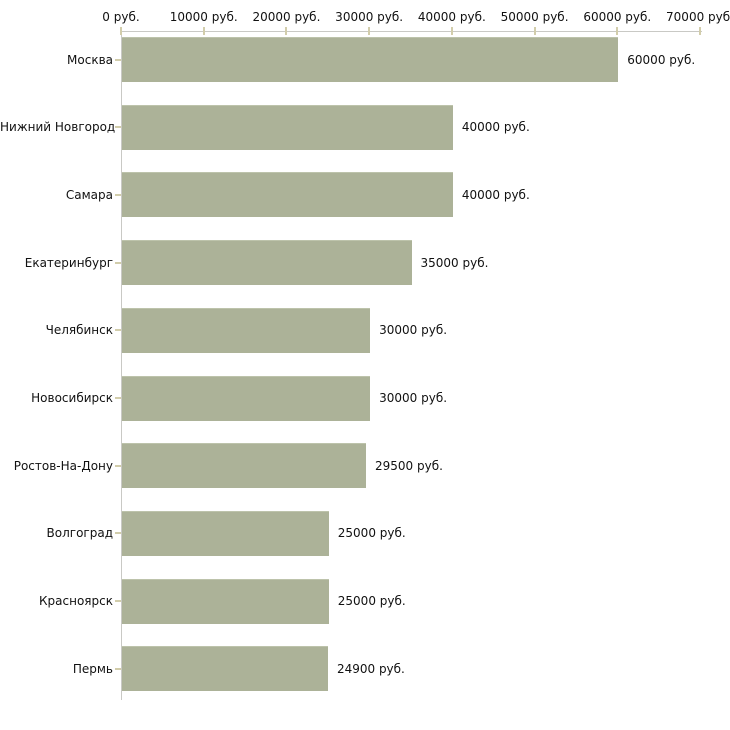 The width and height of the screenshot is (730, 730). Describe the element at coordinates (89, 194) in the screenshot. I see `category-label: Самара` at that location.